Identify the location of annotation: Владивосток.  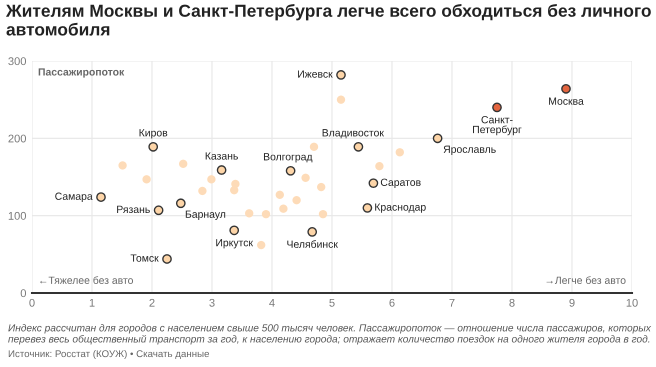
(353, 133).